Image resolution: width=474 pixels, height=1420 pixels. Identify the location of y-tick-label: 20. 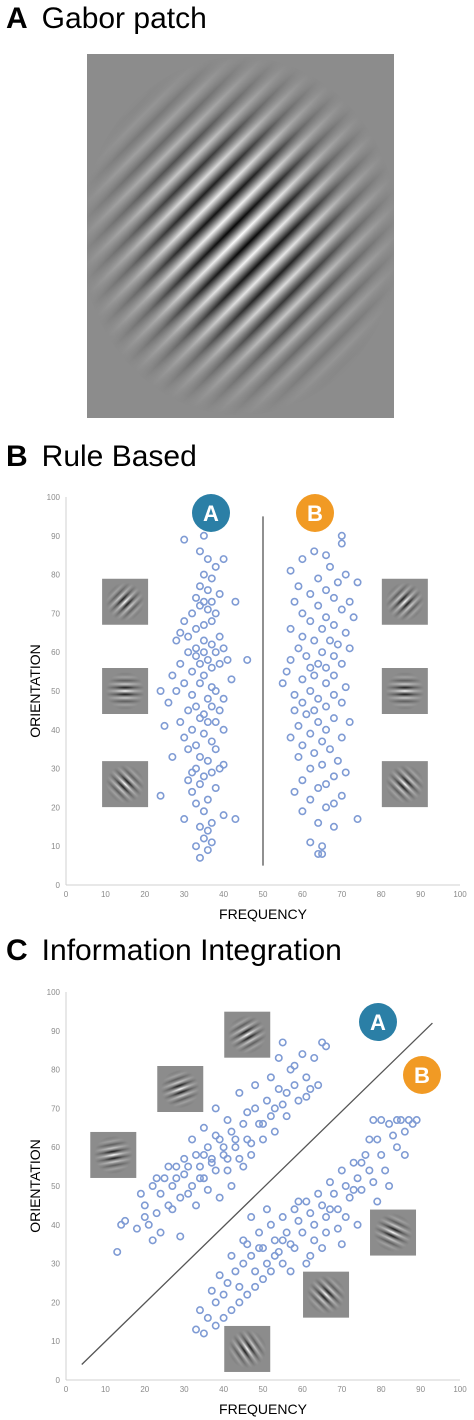
(55, 1302).